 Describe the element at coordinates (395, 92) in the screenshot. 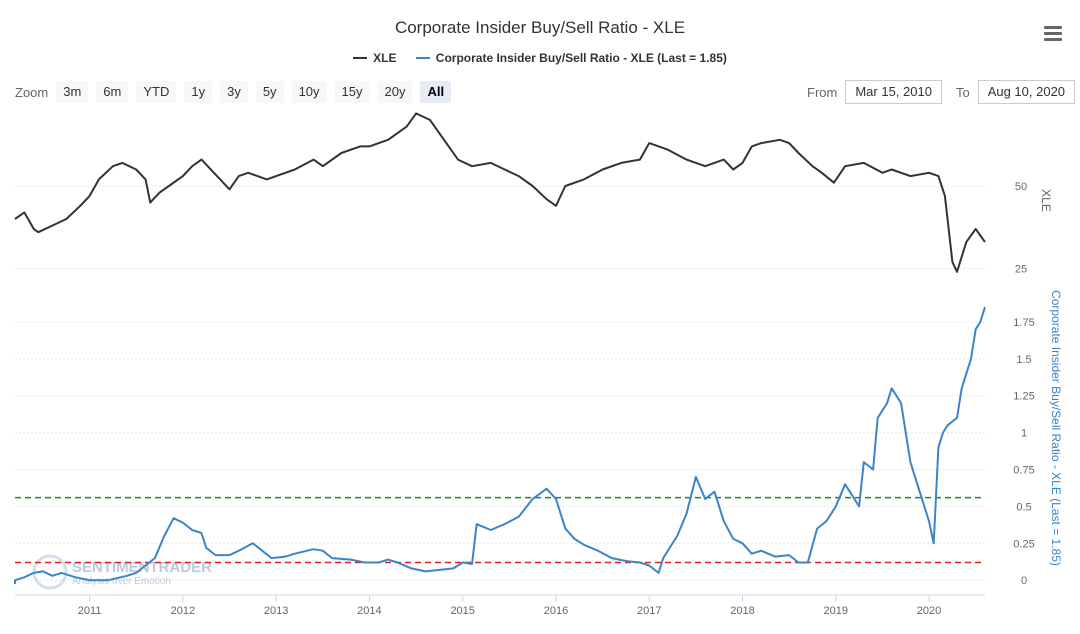

I see `zoom-button-20y: 20y` at that location.